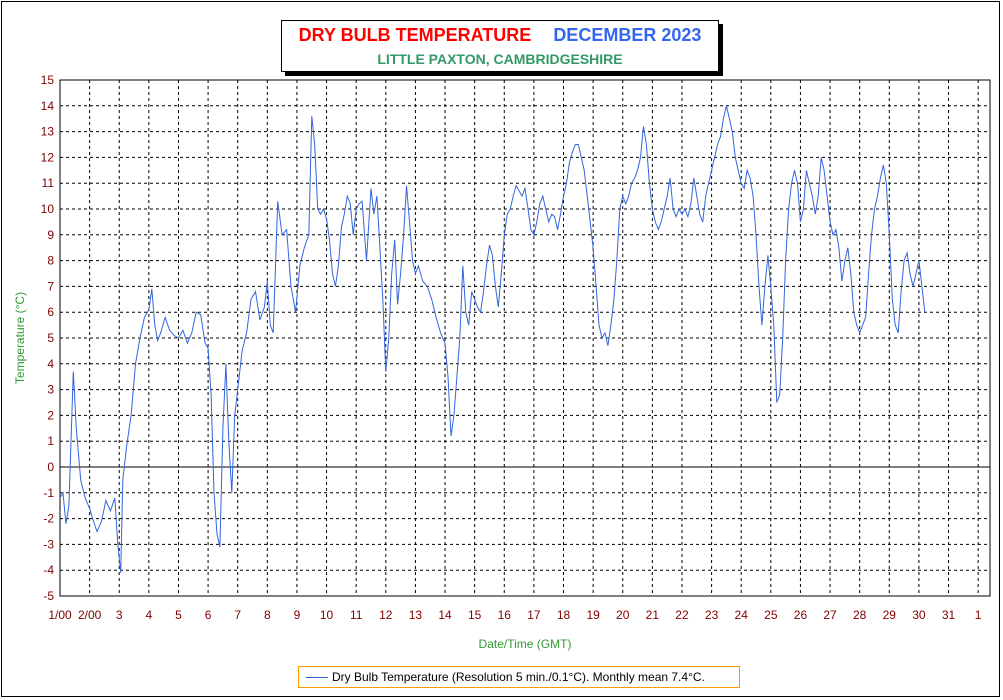 Image resolution: width=1003 pixels, height=700 pixels. I want to click on x-tick-label: 9, so click(297, 615).